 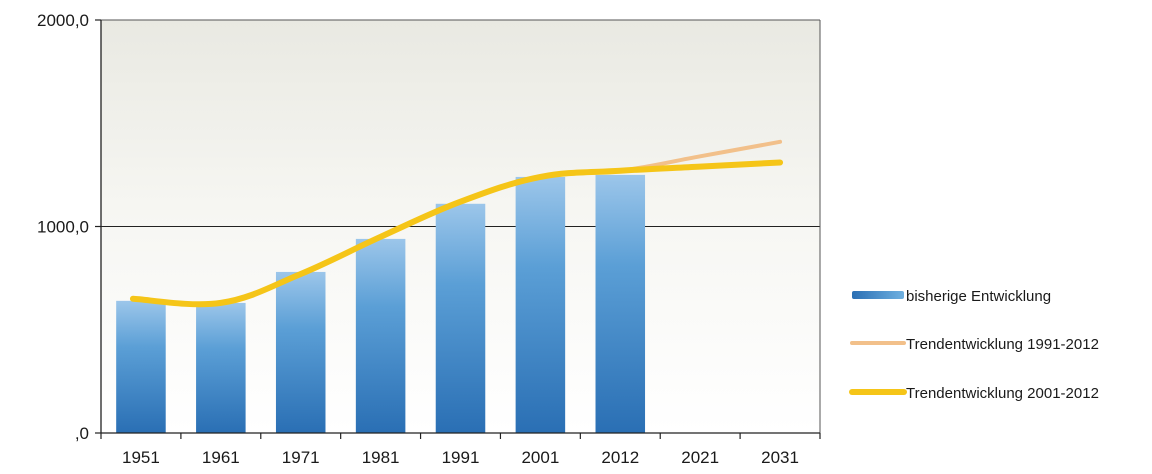 What do you see at coordinates (620, 457) in the screenshot?
I see `x-tick-label: 2012` at bounding box center [620, 457].